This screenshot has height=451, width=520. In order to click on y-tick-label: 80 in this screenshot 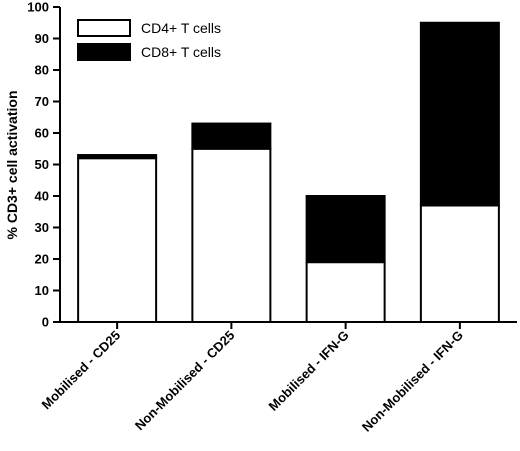, I will do `click(42, 70)`.